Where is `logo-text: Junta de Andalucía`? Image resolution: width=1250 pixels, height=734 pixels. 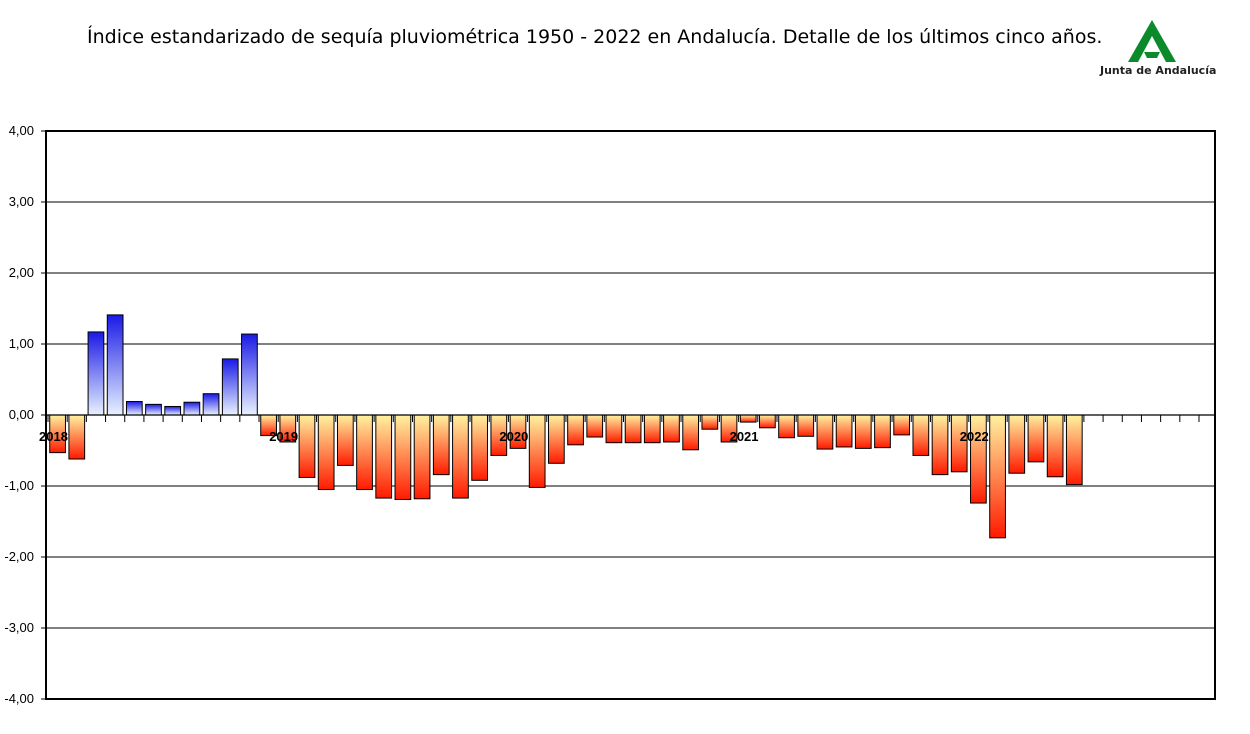
logo-text: Junta de Andalucía is located at coordinates (1158, 70).